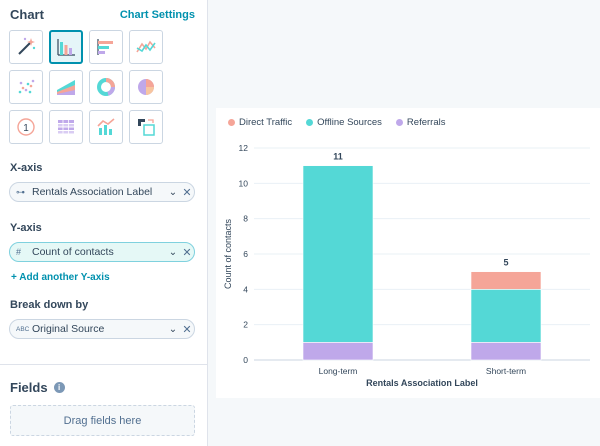 Image resolution: width=600 pixels, height=446 pixels. What do you see at coordinates (19, 252) in the screenshot?
I see `number-icon: #` at bounding box center [19, 252].